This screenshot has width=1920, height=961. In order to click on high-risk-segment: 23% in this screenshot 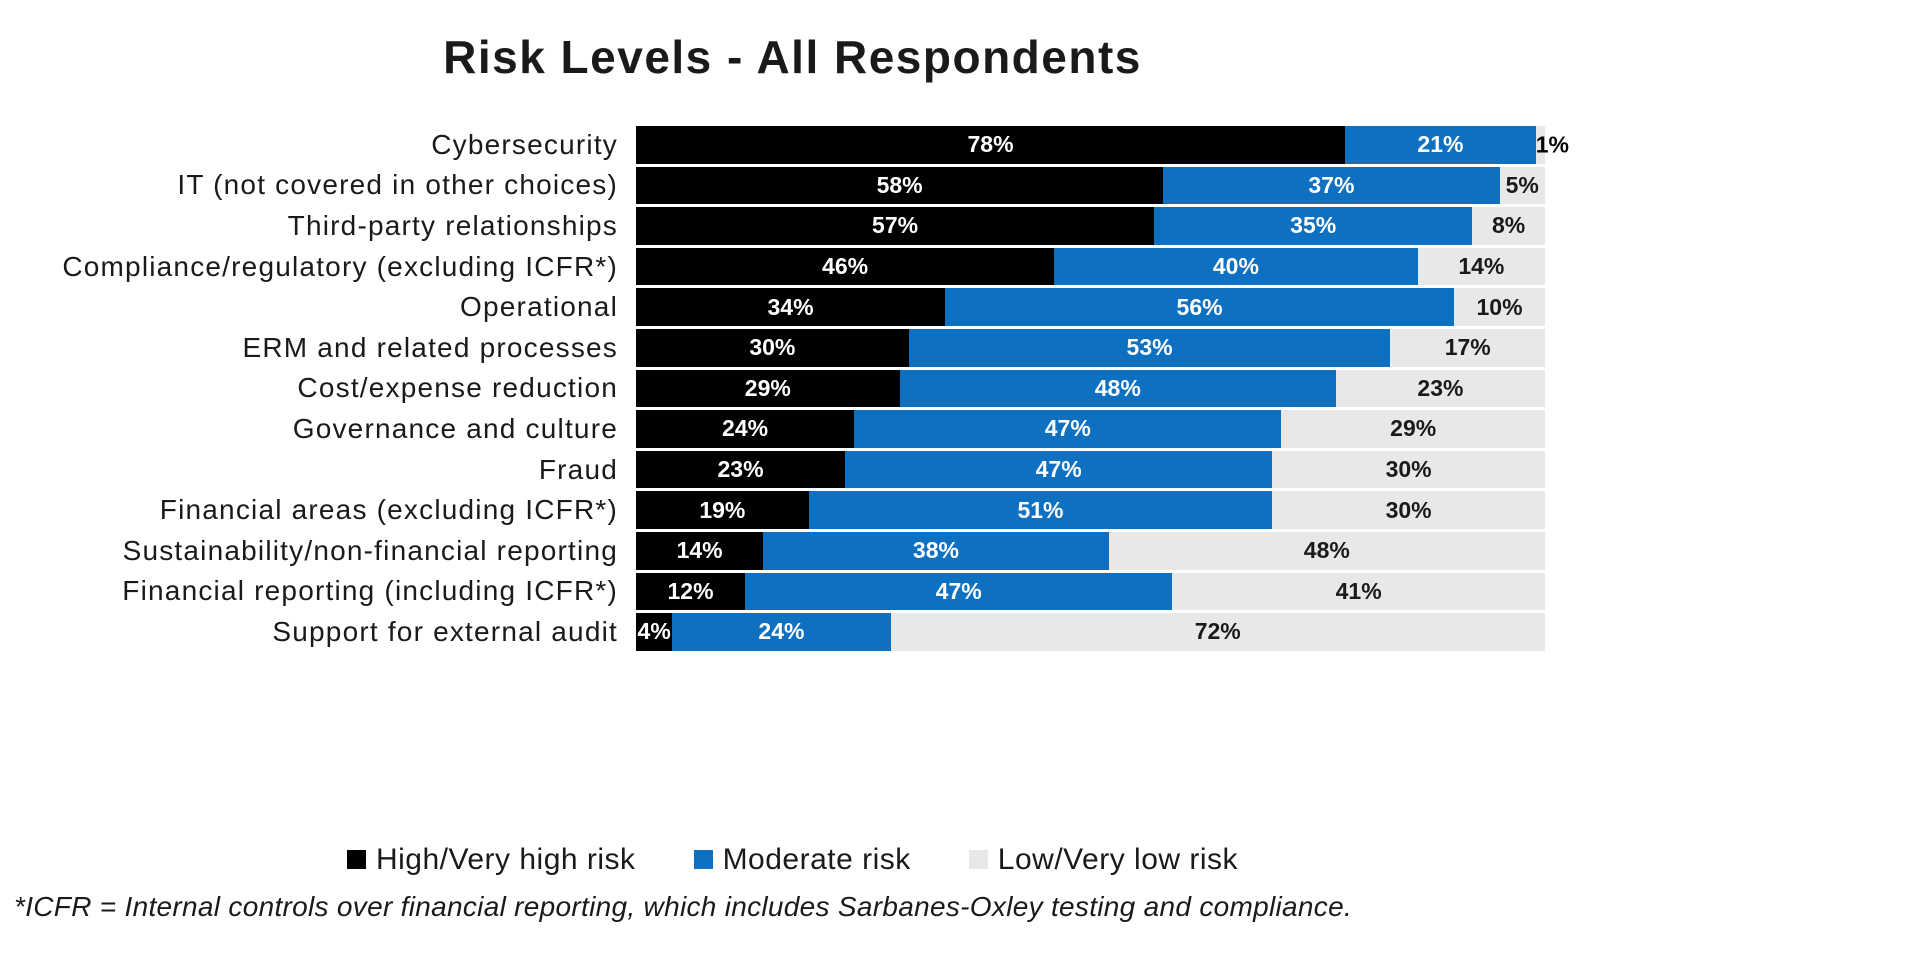, I will do `click(741, 469)`.